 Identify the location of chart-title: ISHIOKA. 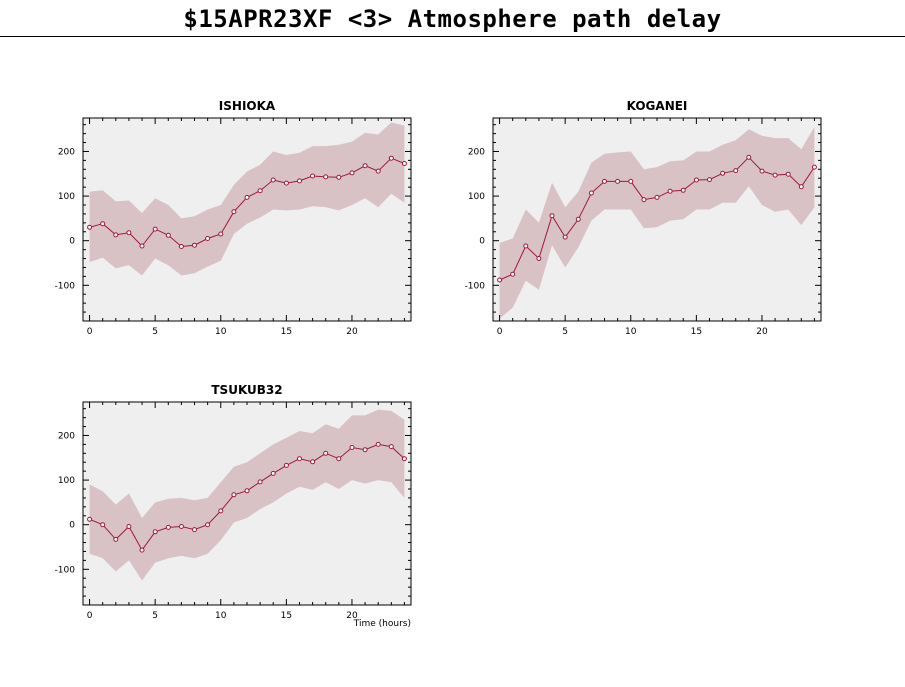
(247, 106).